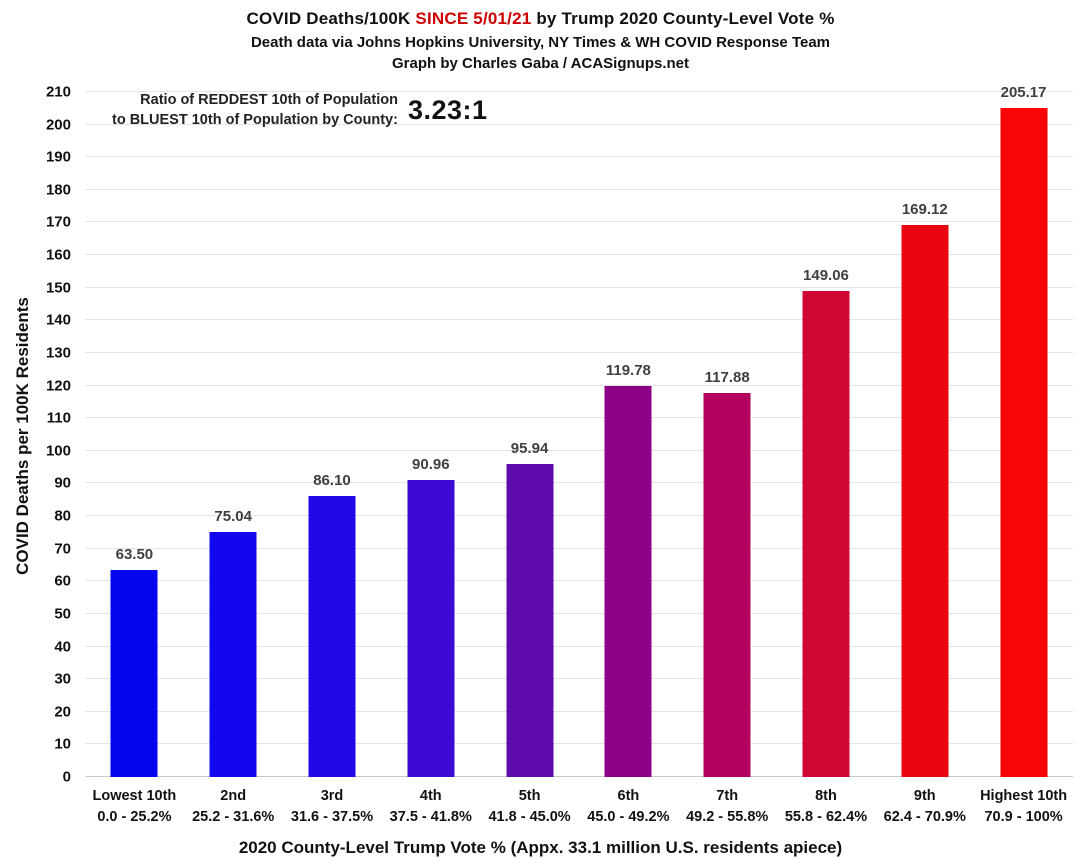 This screenshot has width=1081, height=865. I want to click on x-axis-label-range: 31.6 - 37.5%, so click(332, 816).